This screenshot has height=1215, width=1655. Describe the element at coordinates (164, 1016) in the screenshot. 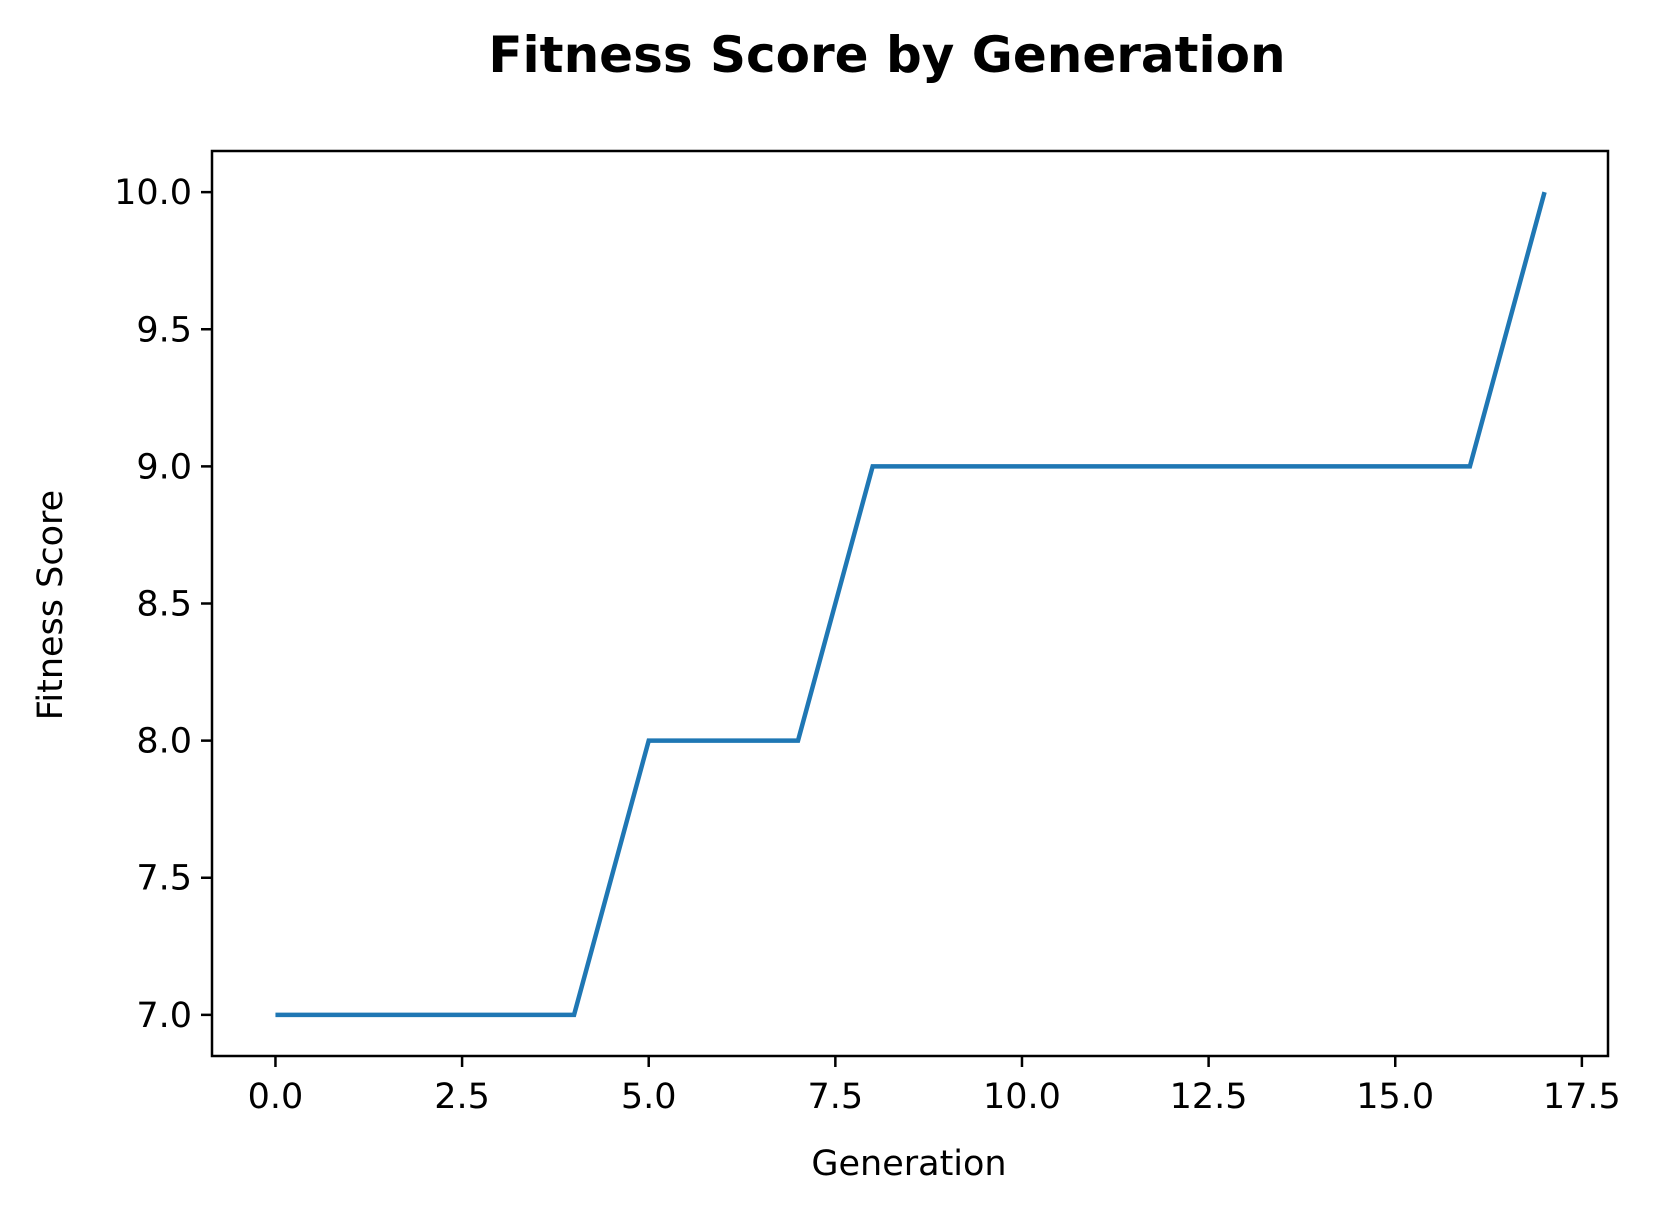

I see `y-tick-label: 7.0` at that location.